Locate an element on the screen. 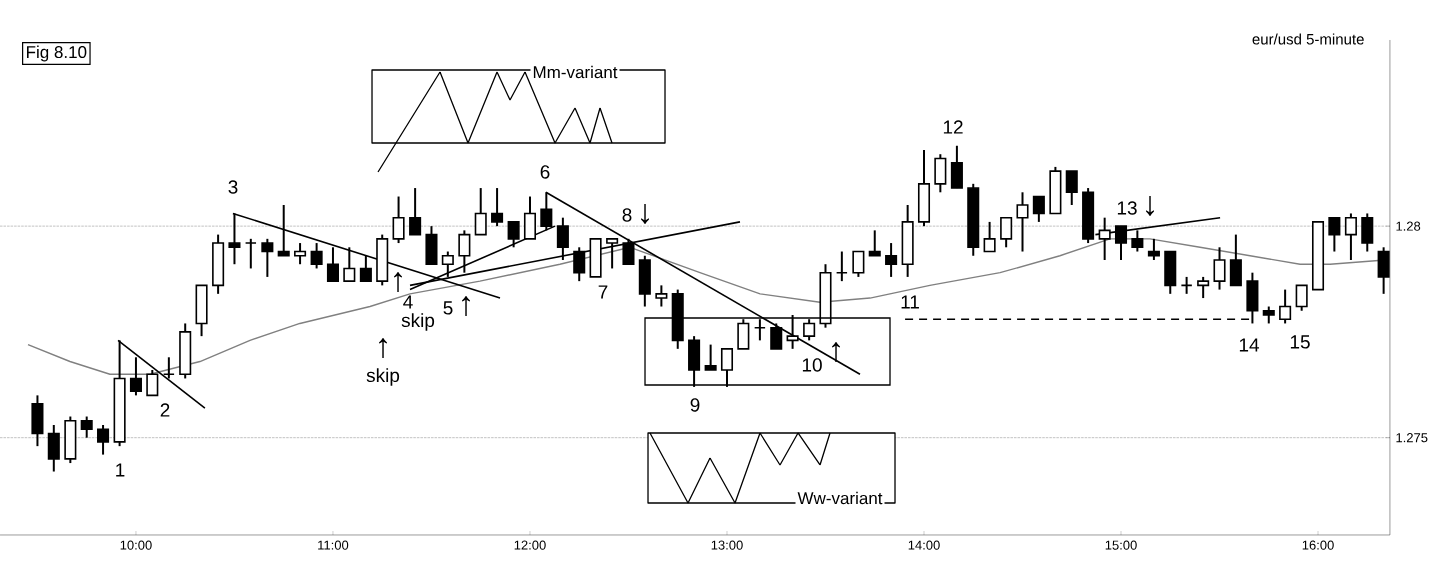  annotation: 9 is located at coordinates (695, 405).